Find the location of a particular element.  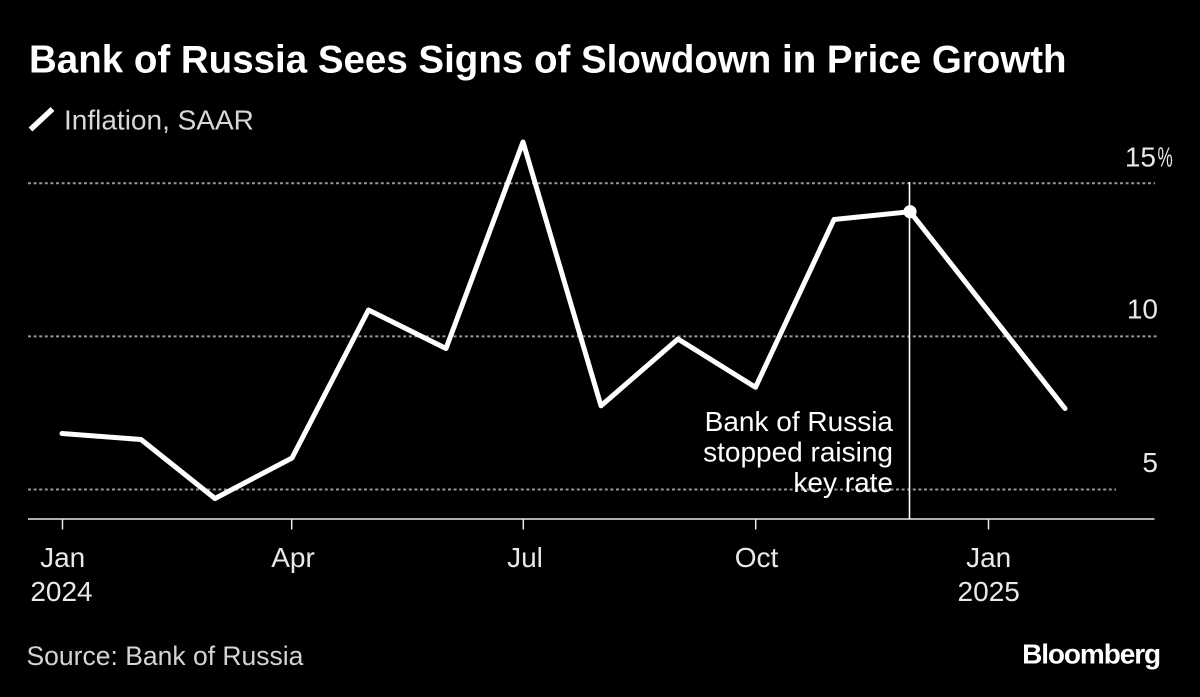

svg-text: 15 is located at coordinates (1140, 157).